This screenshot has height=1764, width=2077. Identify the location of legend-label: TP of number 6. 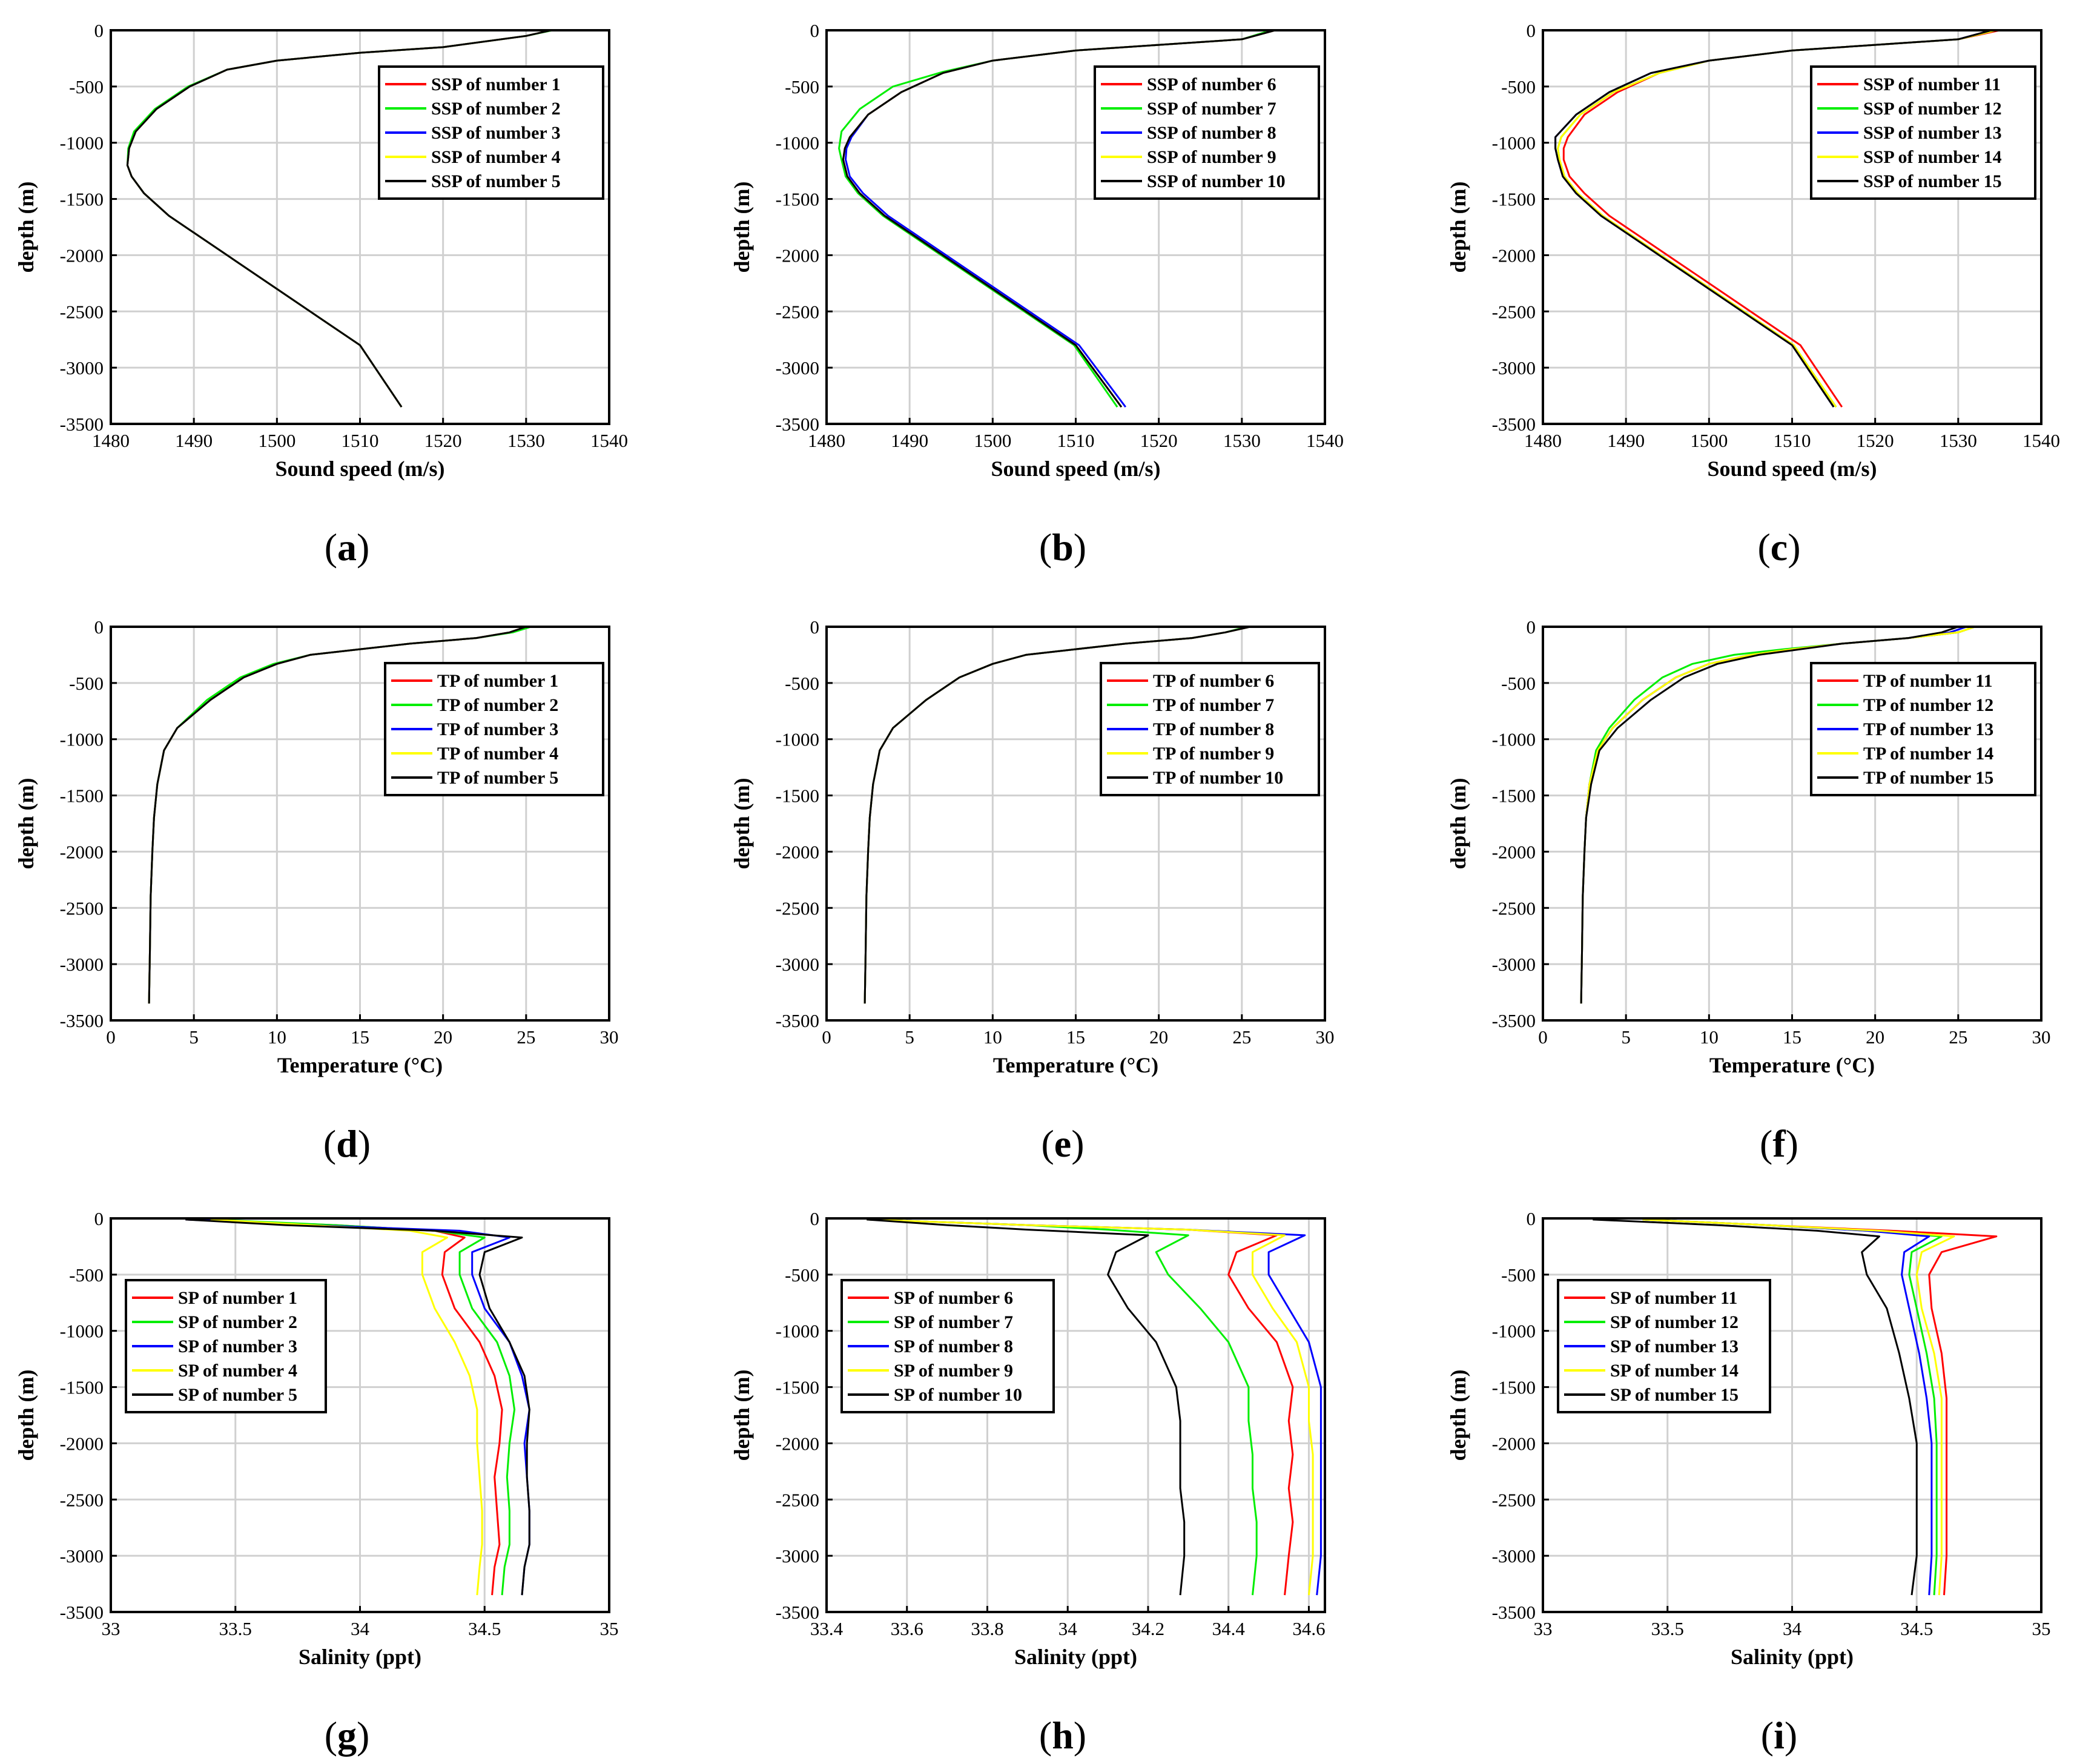
(1213, 681).